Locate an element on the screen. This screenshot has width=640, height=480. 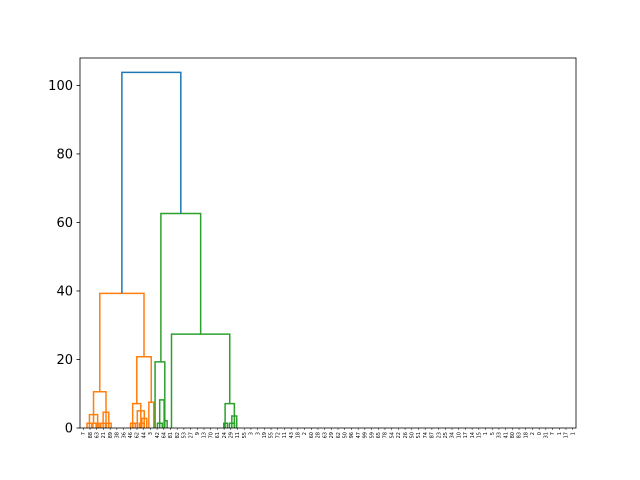
leaf-label: 41 is located at coordinates (506, 435).